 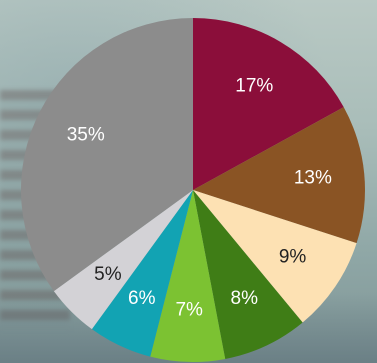 I want to click on pie-label-1: 13%, so click(x=313, y=178).